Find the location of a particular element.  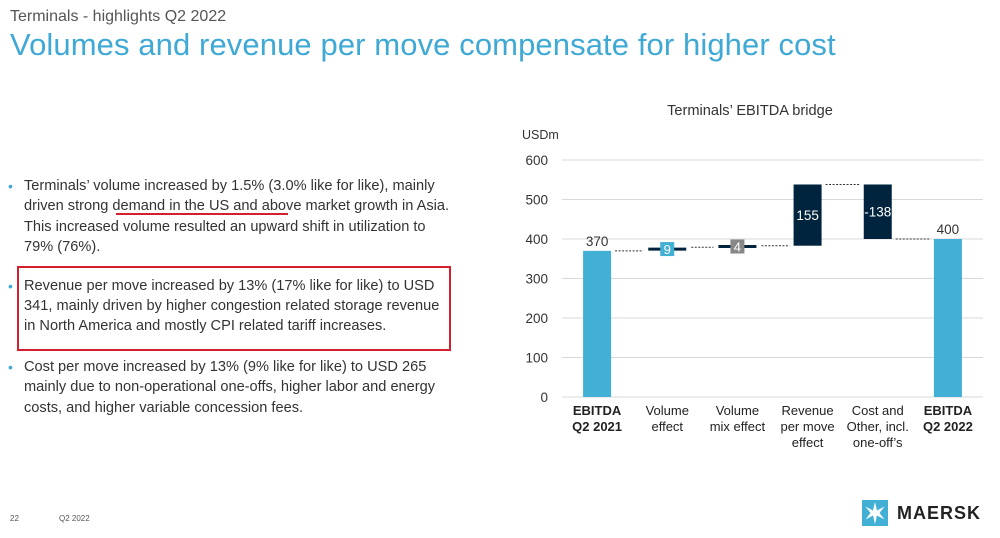

maersk-logo: MAERSK is located at coordinates (921, 513).